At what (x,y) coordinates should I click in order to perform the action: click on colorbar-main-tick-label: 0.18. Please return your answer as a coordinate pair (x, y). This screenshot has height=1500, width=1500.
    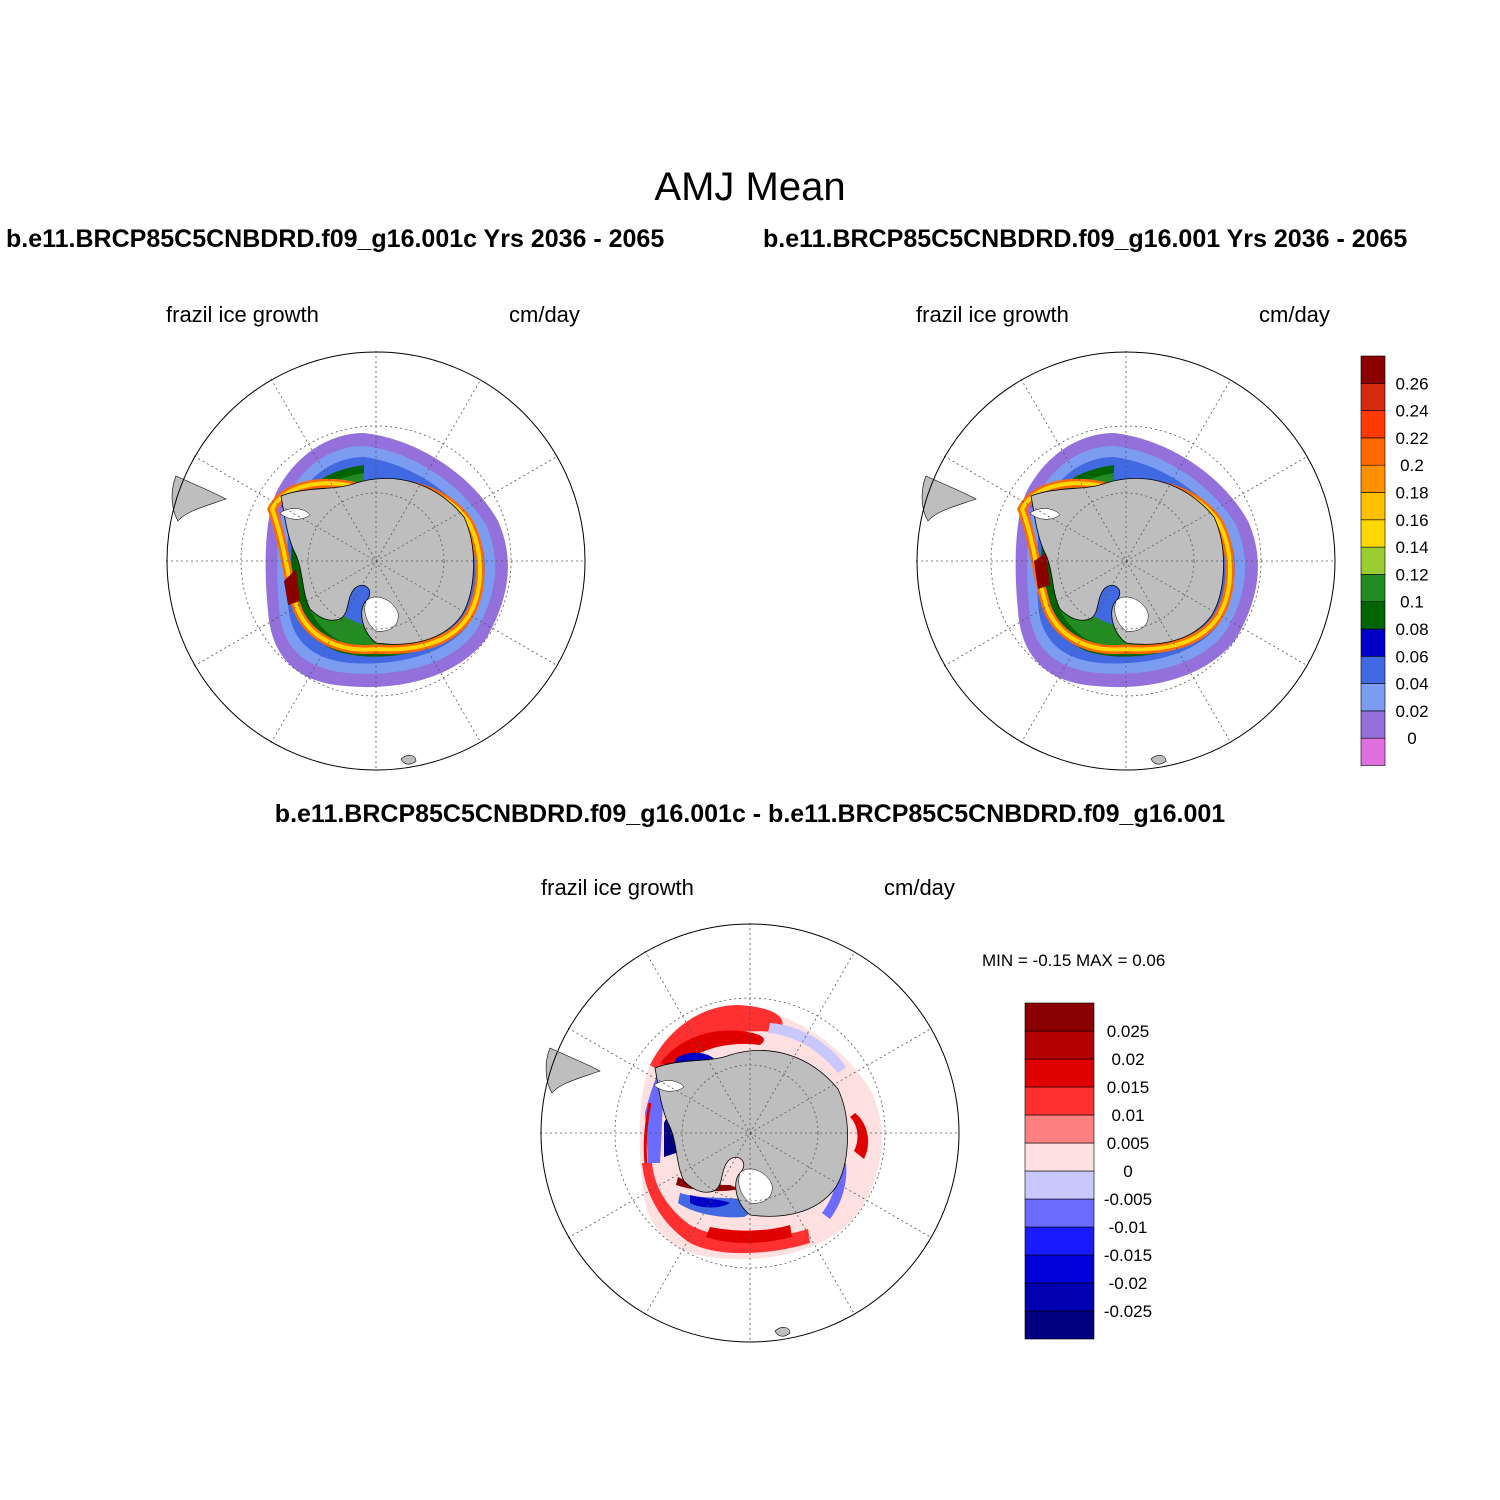
    Looking at the image, I should click on (1411, 493).